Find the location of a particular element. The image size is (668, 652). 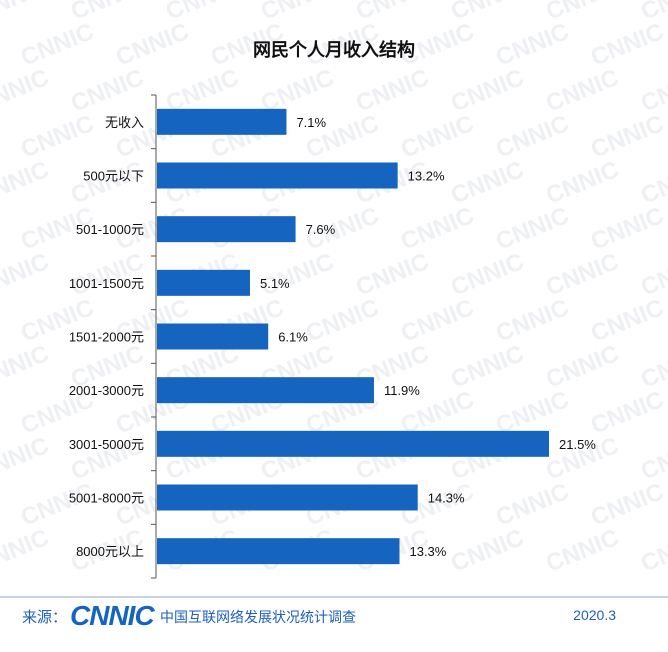

source-label: 来源： is located at coordinates (45, 617).